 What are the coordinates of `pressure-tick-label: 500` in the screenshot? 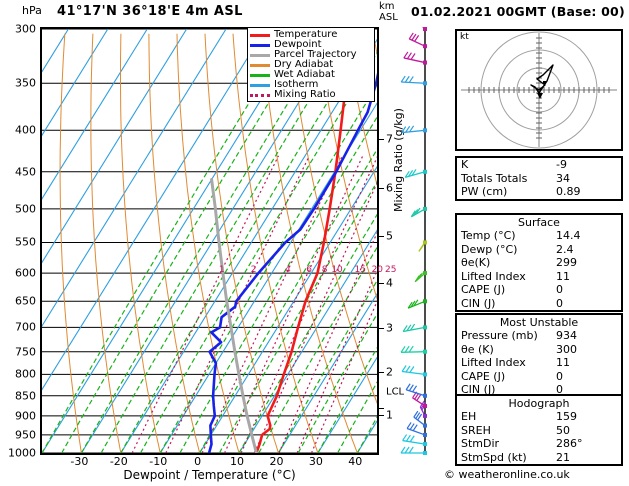 It's located at (25, 209).